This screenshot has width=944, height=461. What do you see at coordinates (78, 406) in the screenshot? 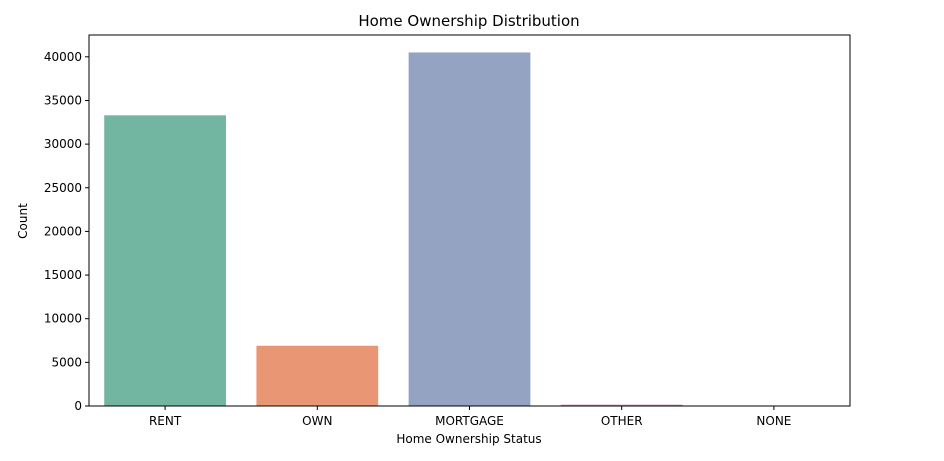
I see `y-tick-label: 0` at bounding box center [78, 406].